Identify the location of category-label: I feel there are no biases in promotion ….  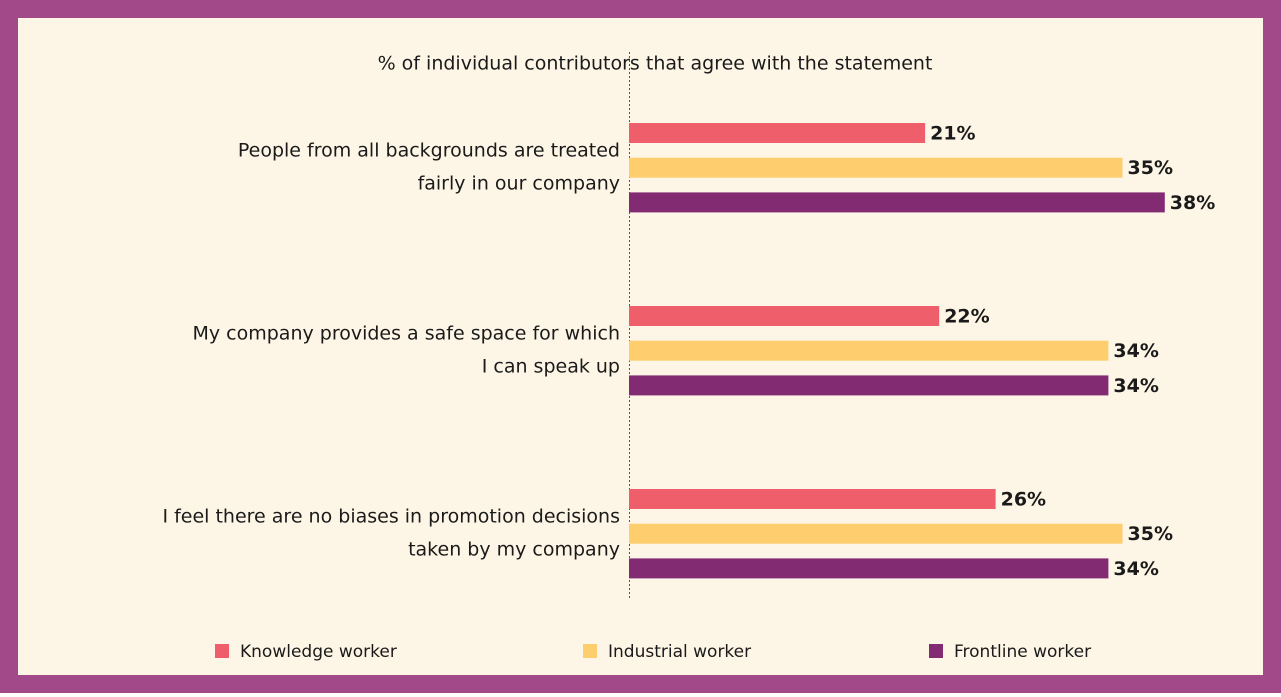
(391, 517).